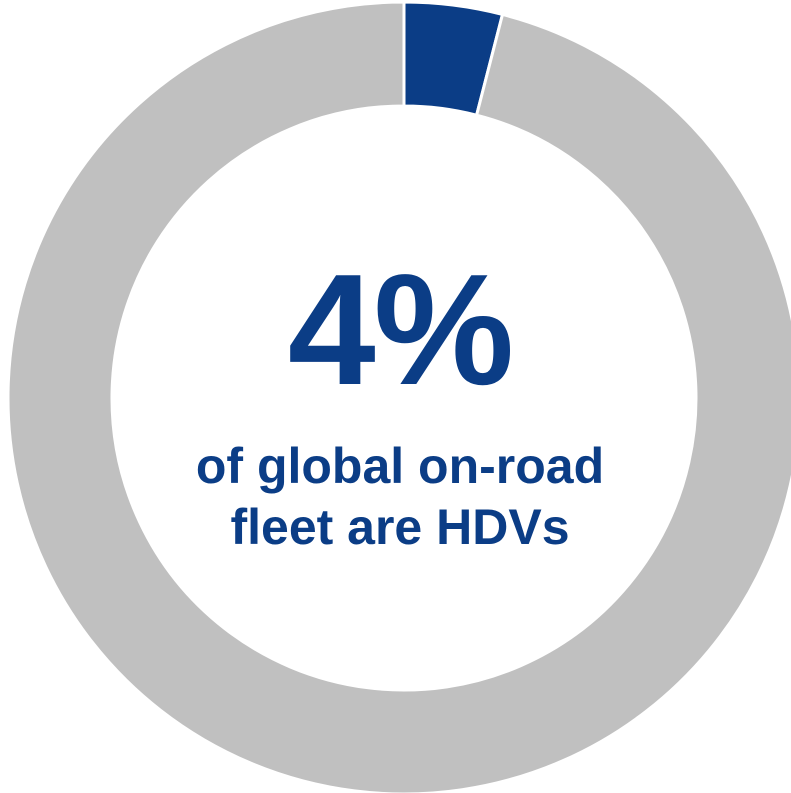 The width and height of the screenshot is (791, 793). What do you see at coordinates (400, 330) in the screenshot?
I see `center-percentage: 4%` at bounding box center [400, 330].